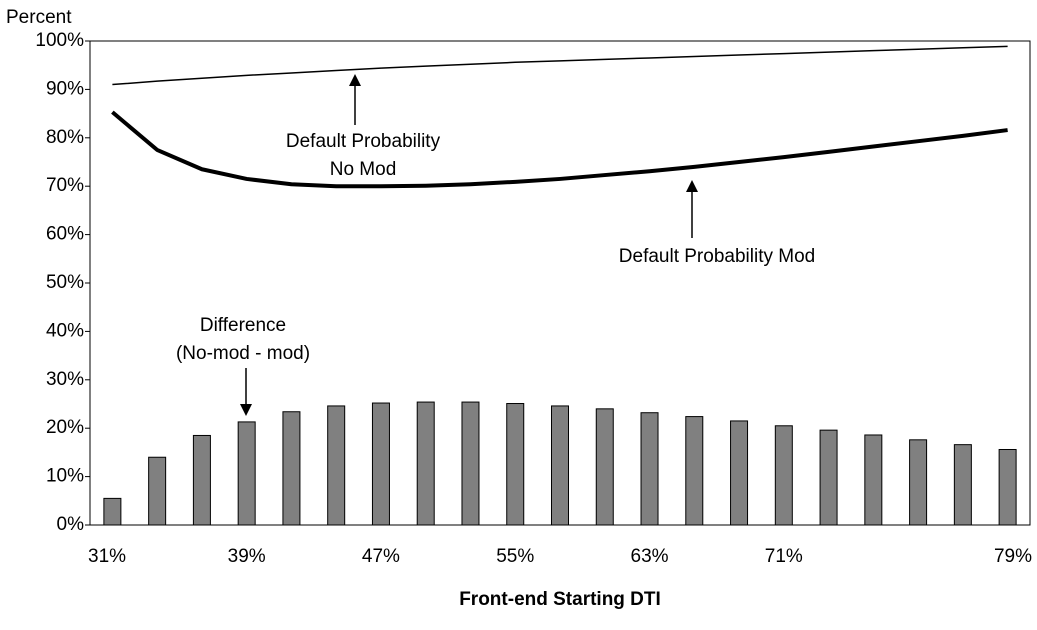 The image size is (1037, 630). What do you see at coordinates (65, 88) in the screenshot?
I see `y-tick-label: 90%` at bounding box center [65, 88].